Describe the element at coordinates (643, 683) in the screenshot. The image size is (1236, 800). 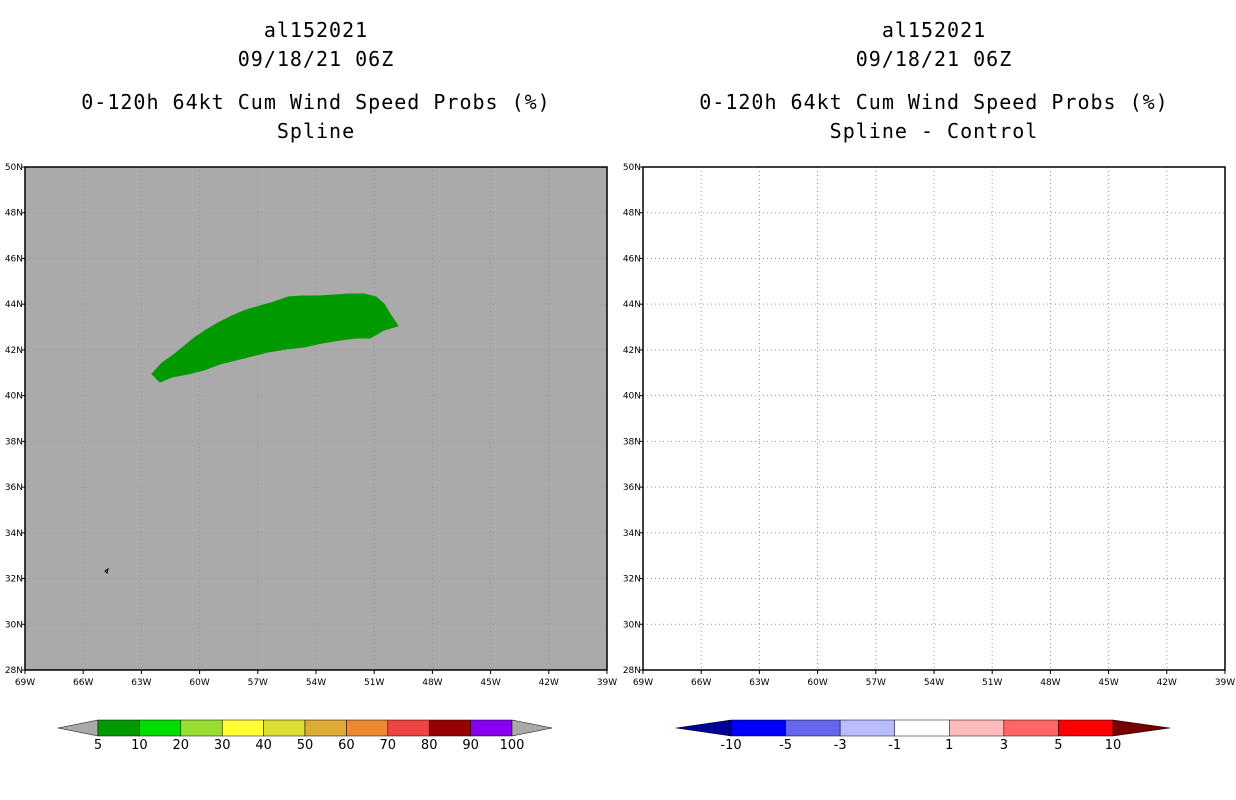
I see `lon-tick-label: 69W` at that location.